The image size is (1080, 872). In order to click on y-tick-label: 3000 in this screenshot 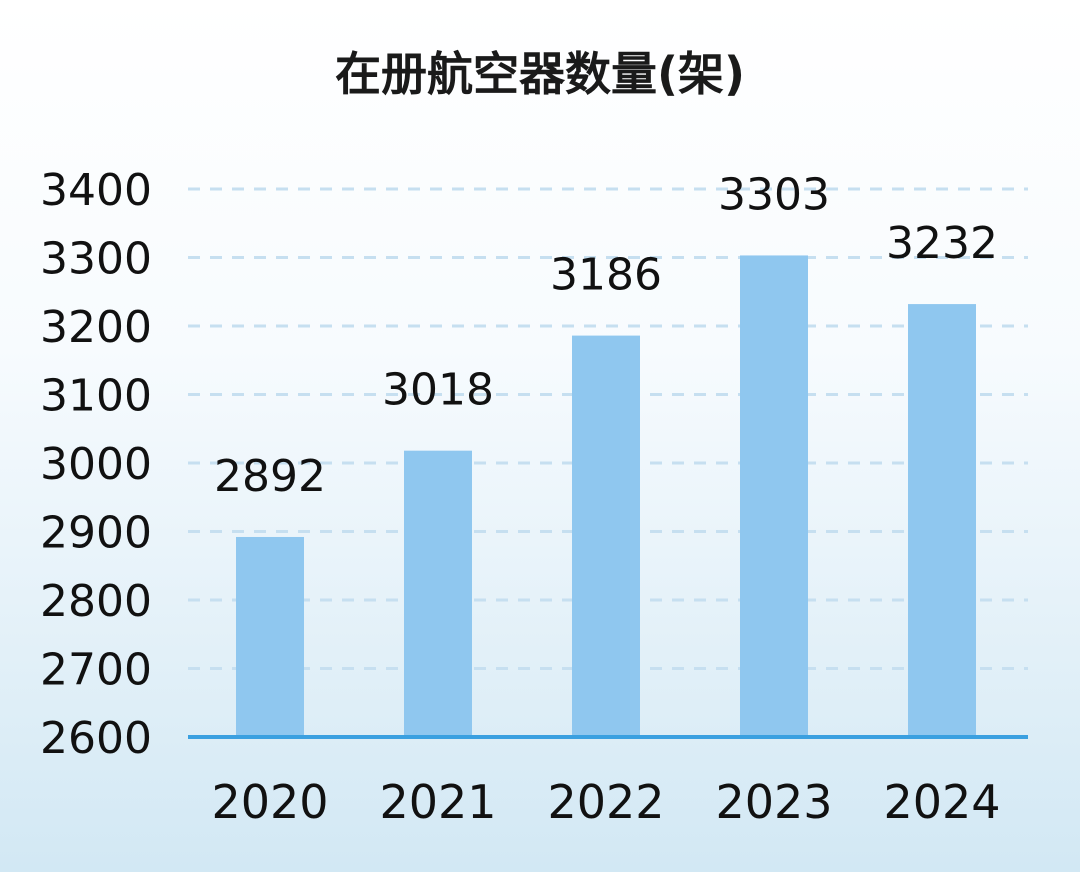, I will do `click(96, 464)`.